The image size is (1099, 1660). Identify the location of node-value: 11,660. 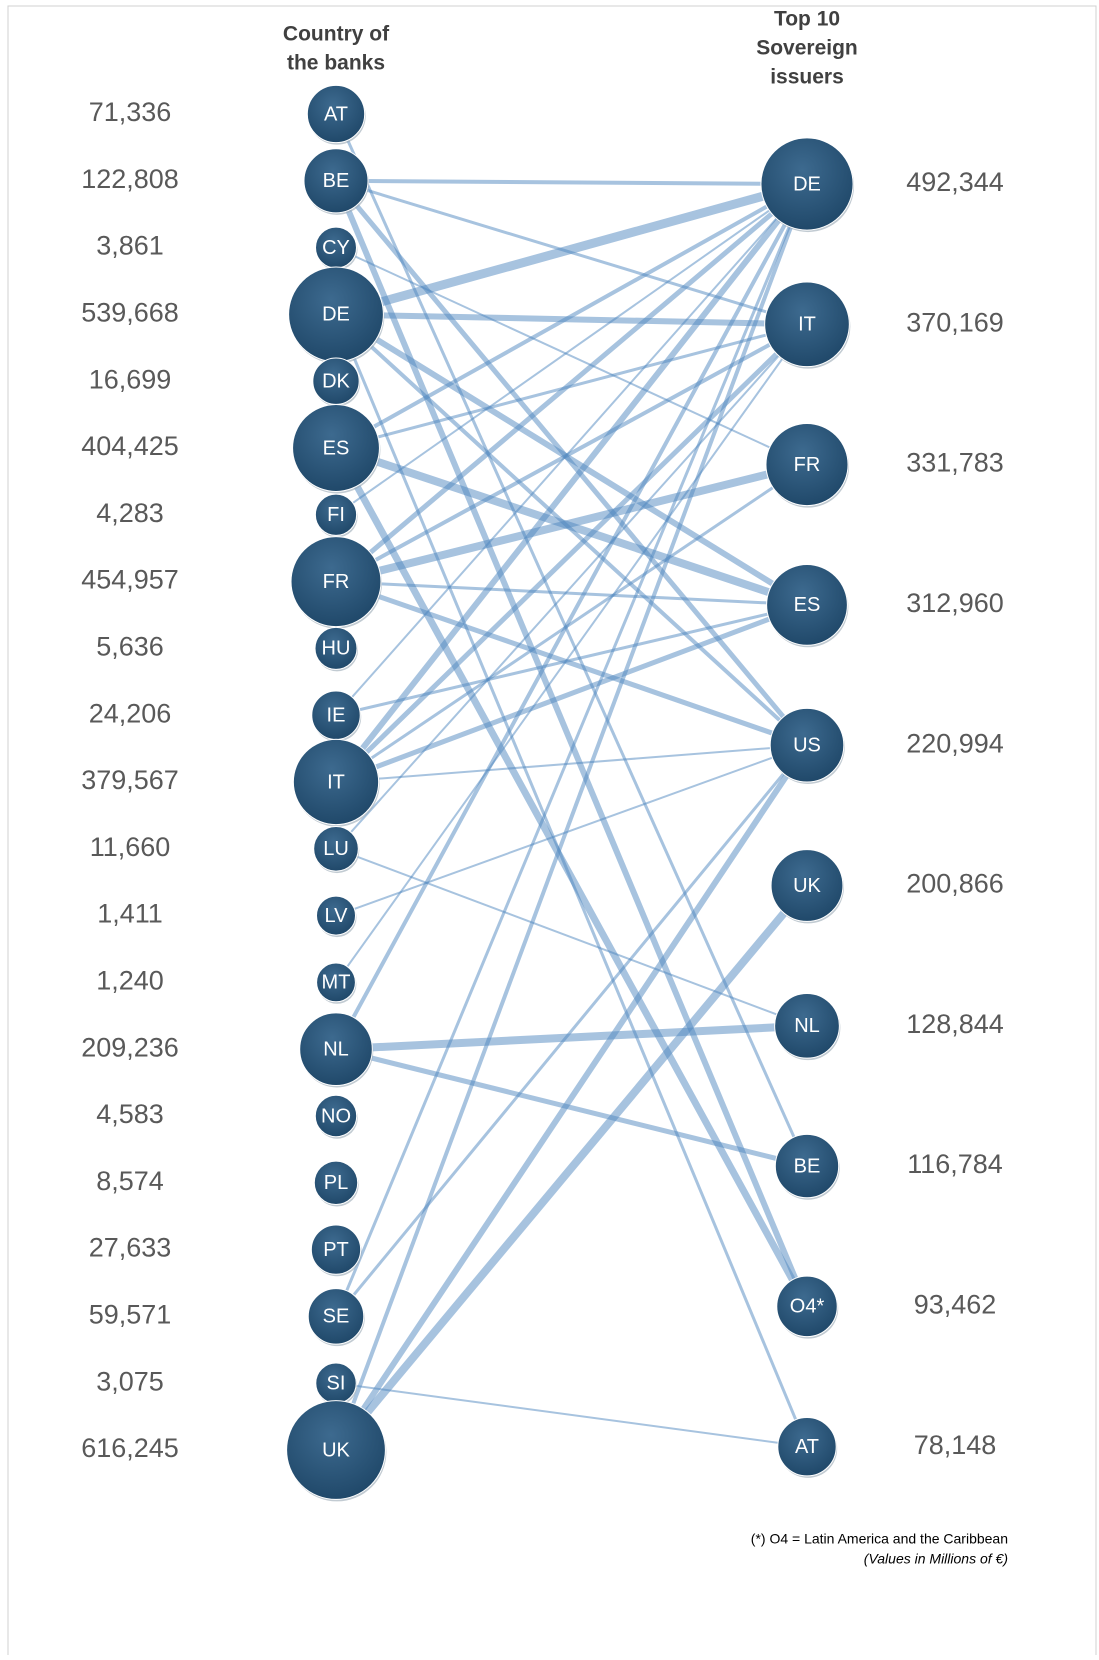
(130, 847).